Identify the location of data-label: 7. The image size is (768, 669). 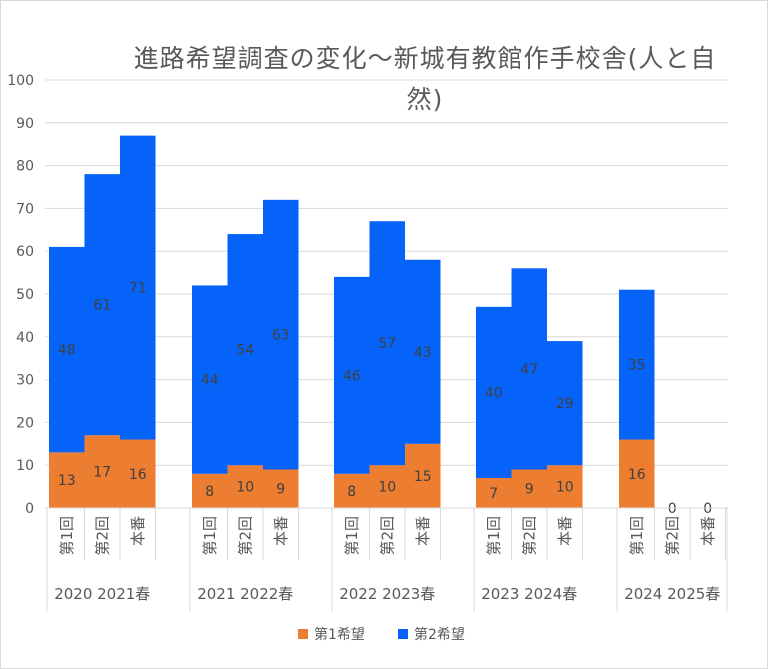
(493, 494).